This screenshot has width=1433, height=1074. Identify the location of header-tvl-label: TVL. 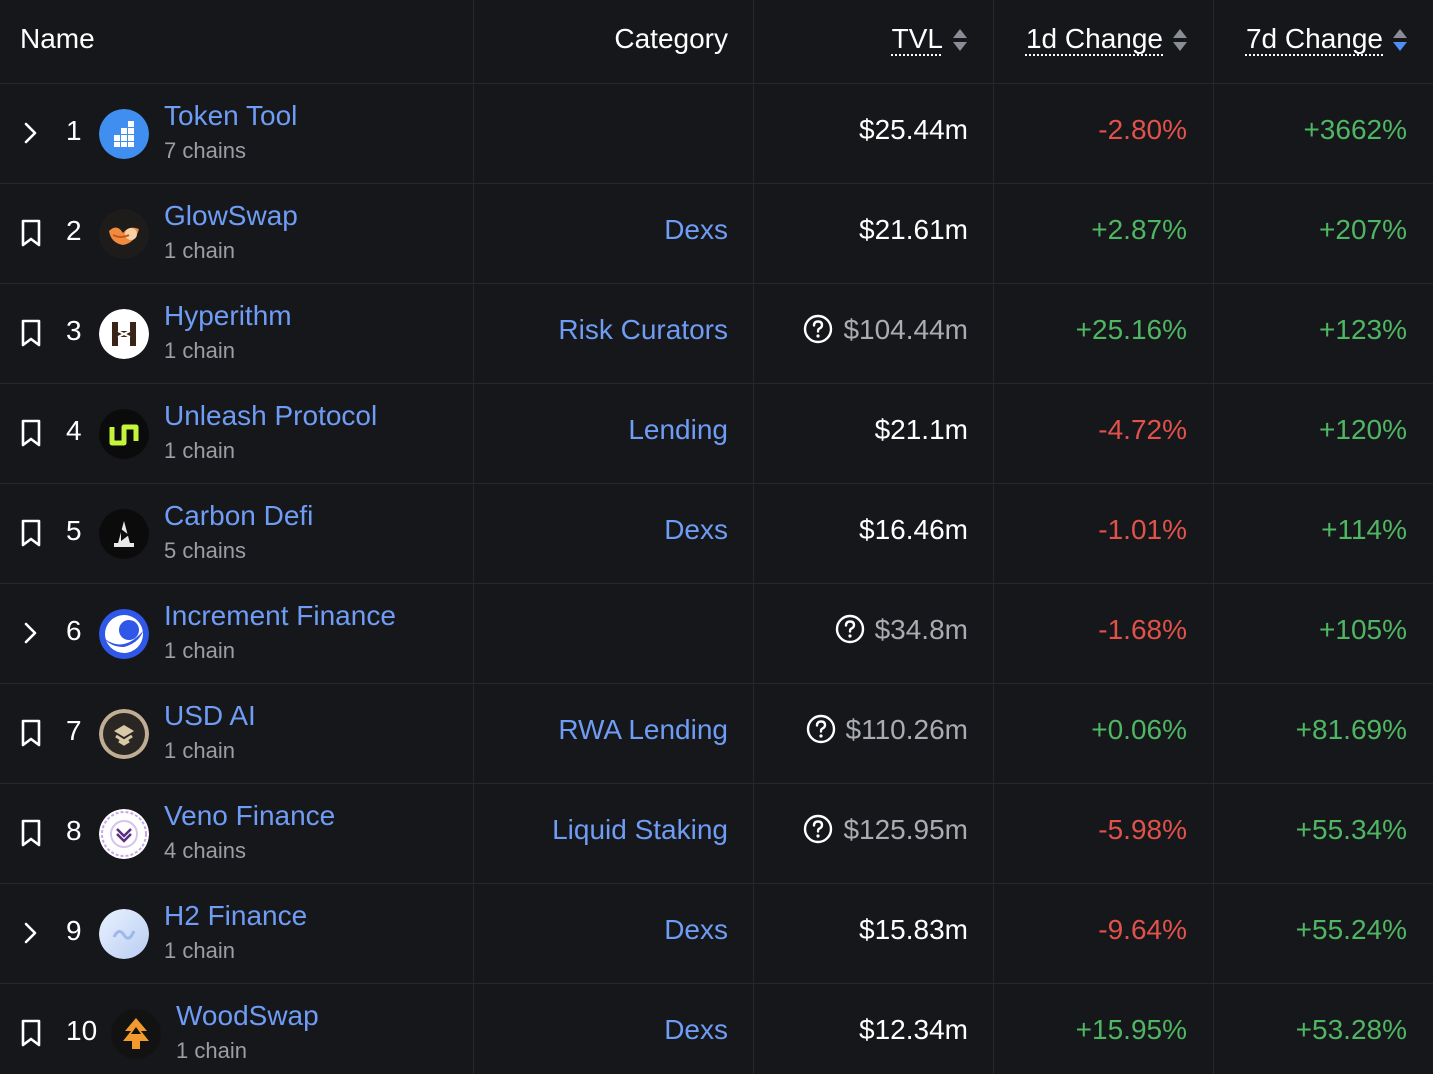
(917, 38).